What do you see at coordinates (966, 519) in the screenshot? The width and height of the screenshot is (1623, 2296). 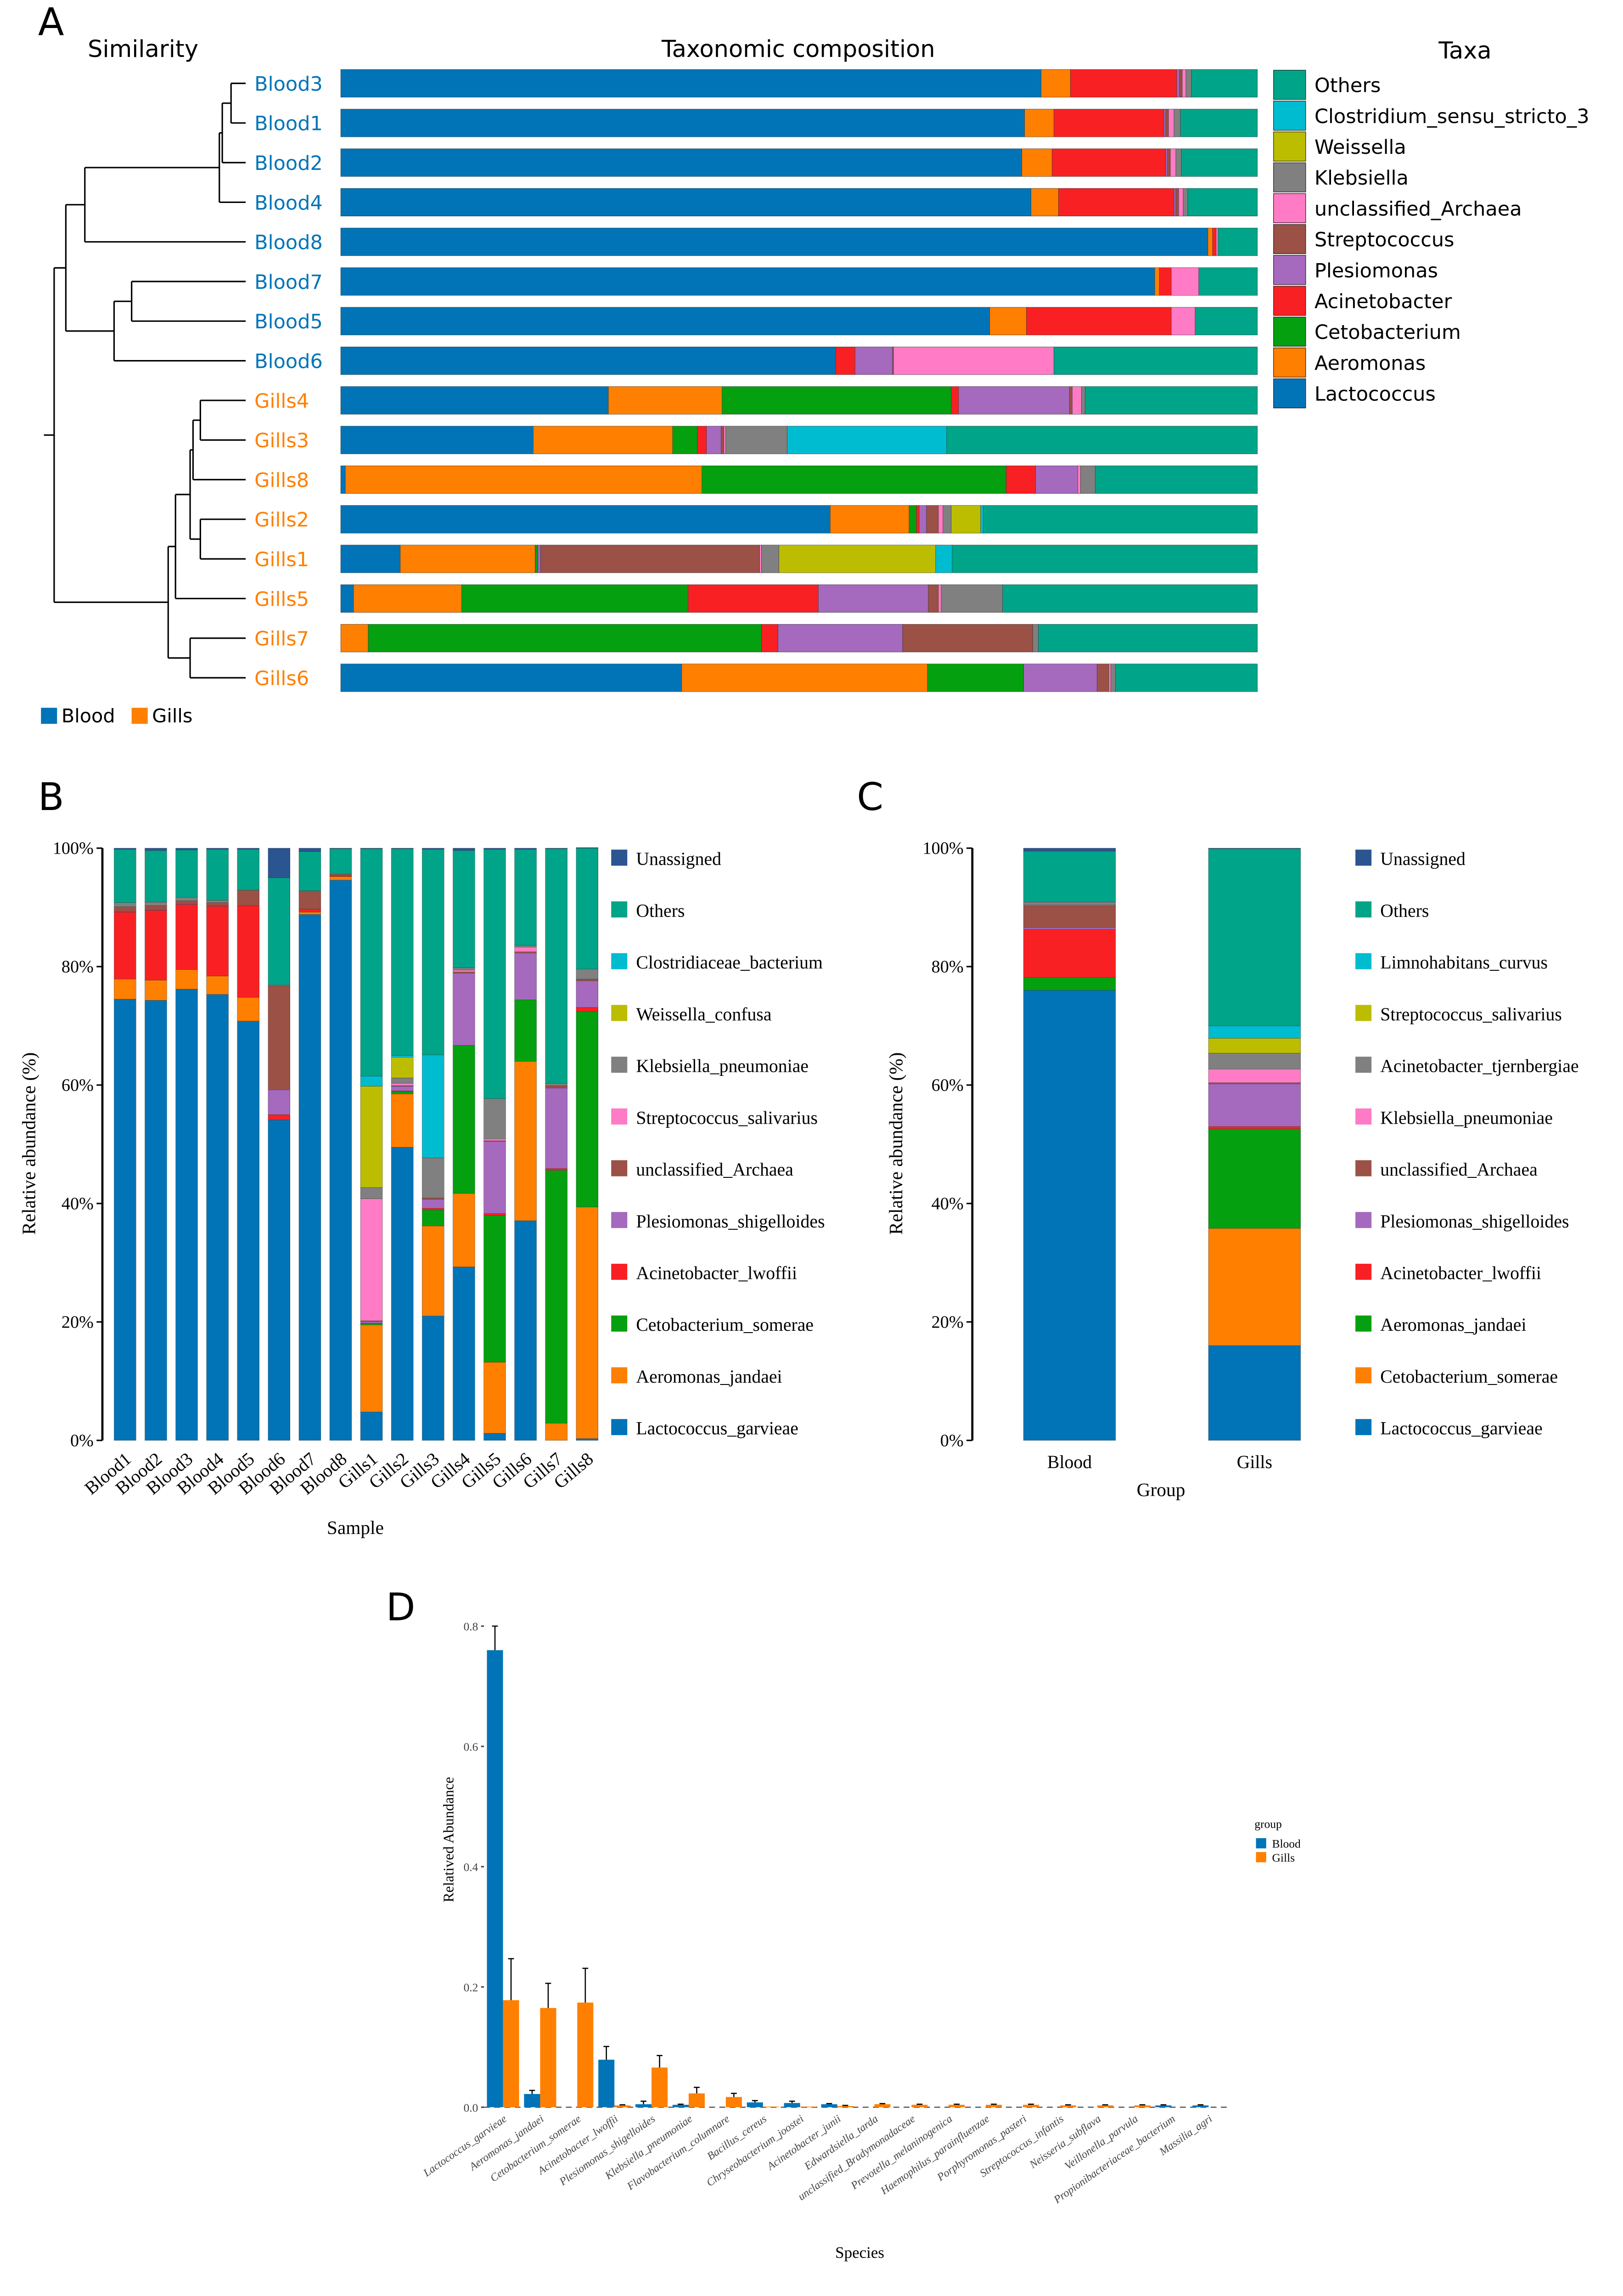 I see `bar-segment-weissella` at bounding box center [966, 519].